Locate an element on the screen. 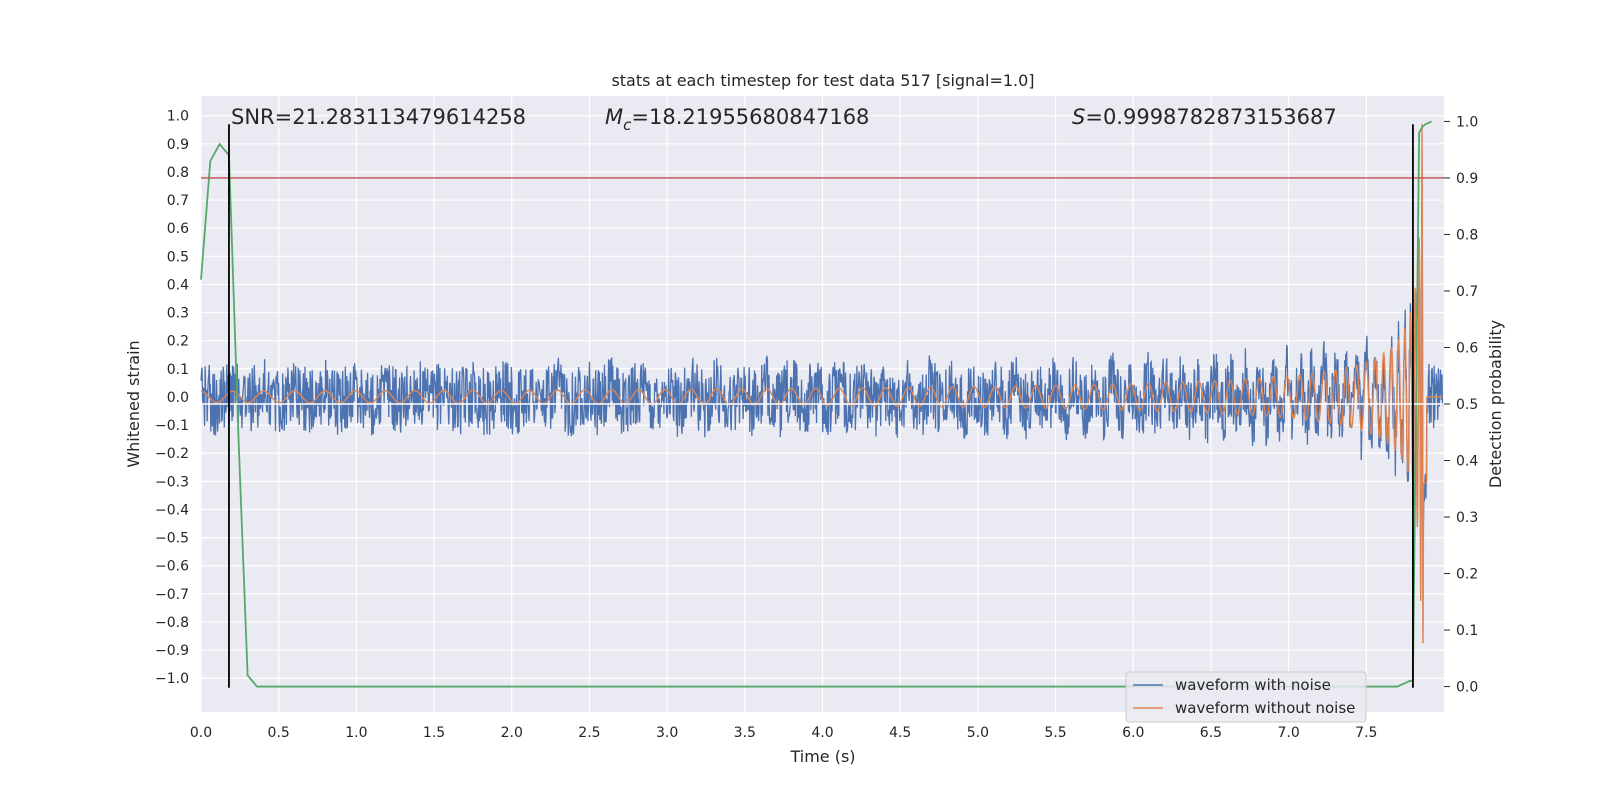  score-symbol: S is located at coordinates (1078, 117).